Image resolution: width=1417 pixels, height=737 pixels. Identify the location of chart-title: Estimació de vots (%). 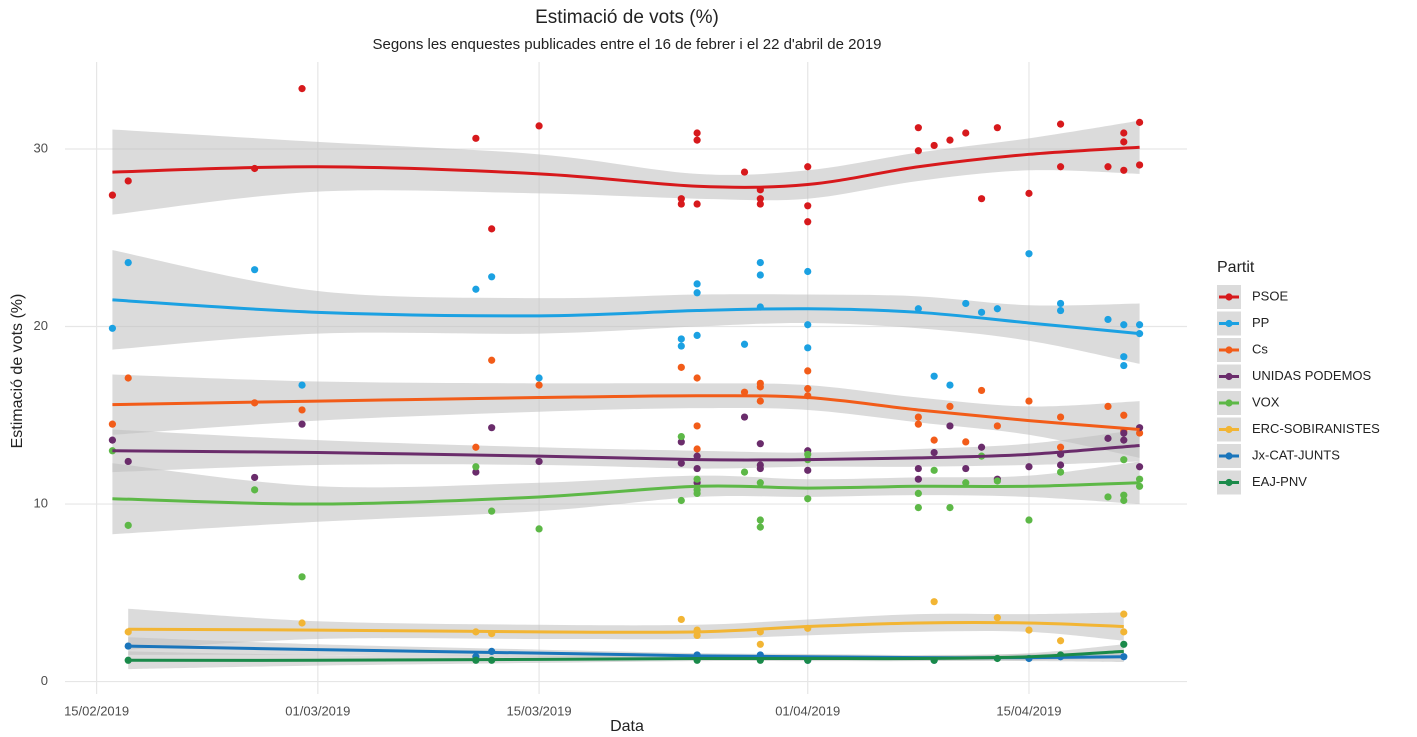
(627, 17).